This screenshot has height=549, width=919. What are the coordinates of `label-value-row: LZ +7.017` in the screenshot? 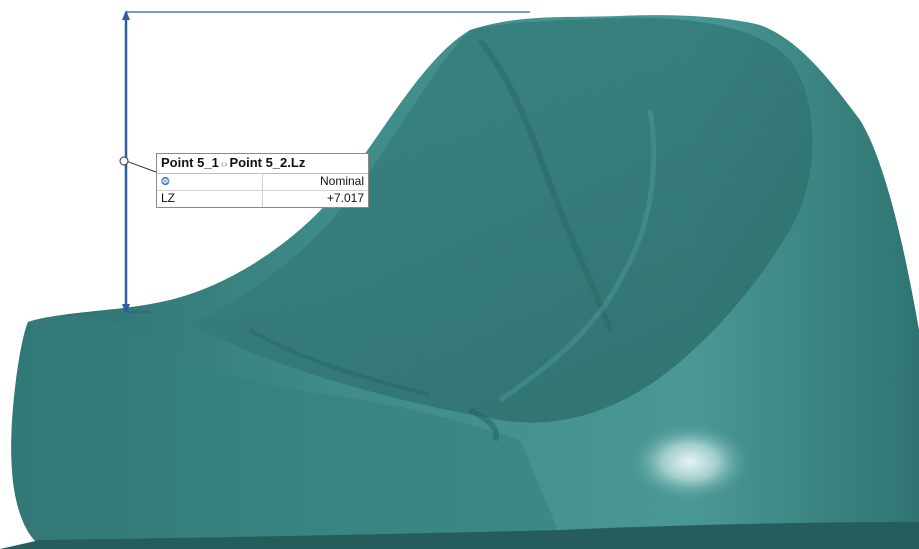 It's located at (262, 199).